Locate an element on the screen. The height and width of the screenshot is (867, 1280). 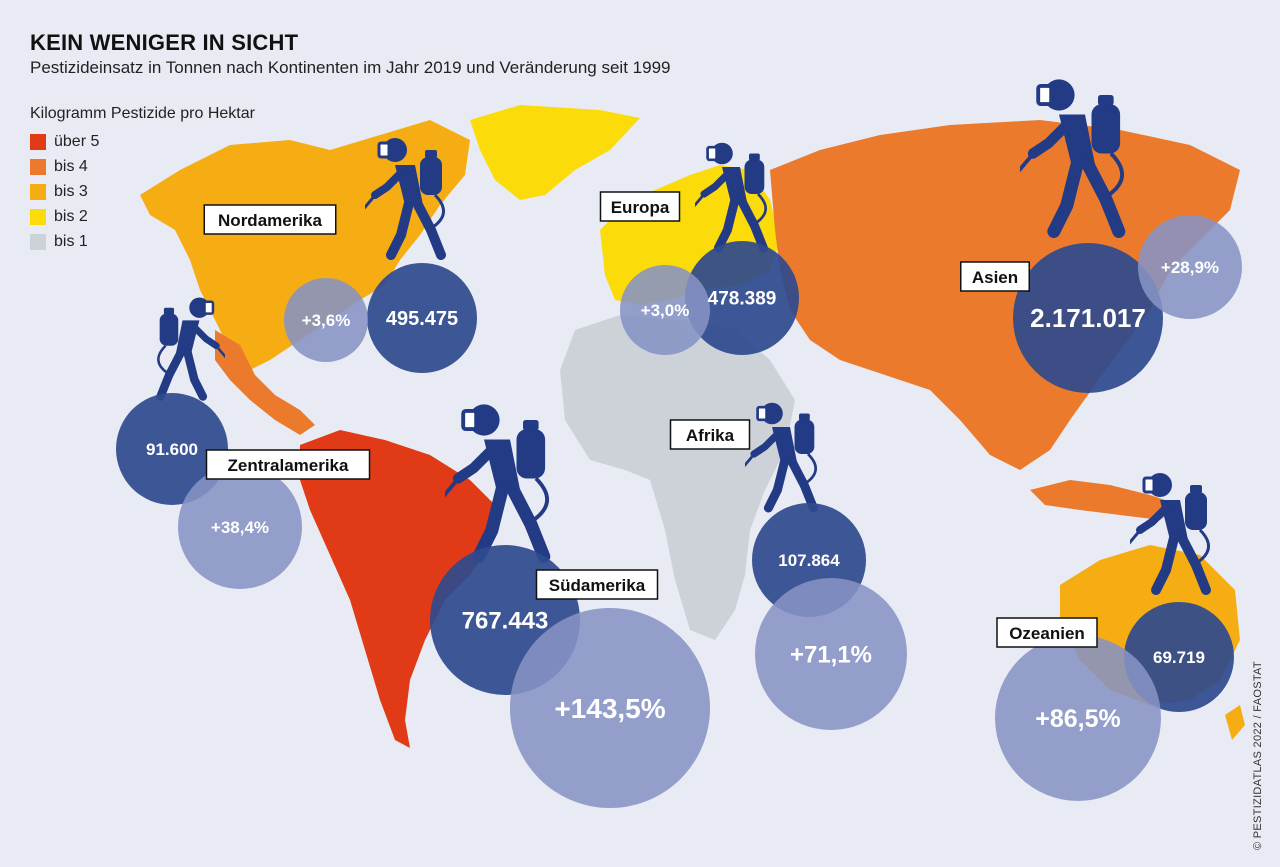
volume-label: 495.475 is located at coordinates (422, 319).